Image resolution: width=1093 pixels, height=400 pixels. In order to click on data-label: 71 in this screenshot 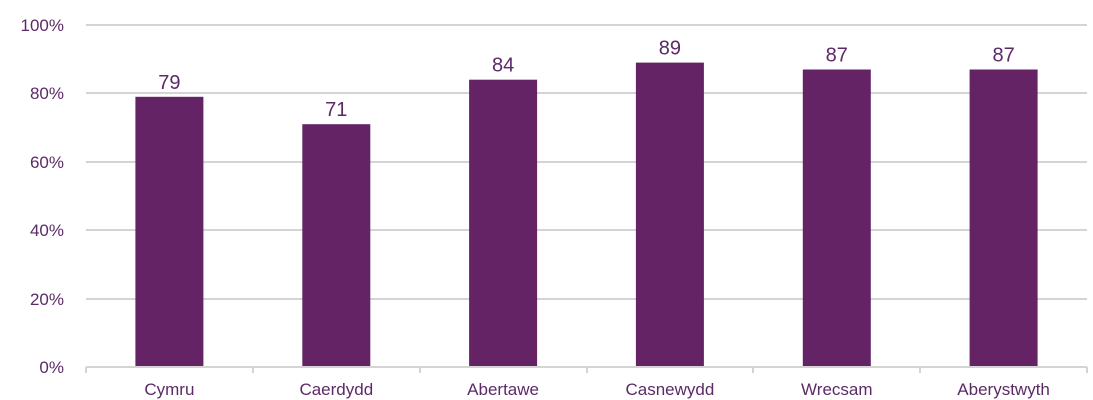, I will do `click(336, 110)`.